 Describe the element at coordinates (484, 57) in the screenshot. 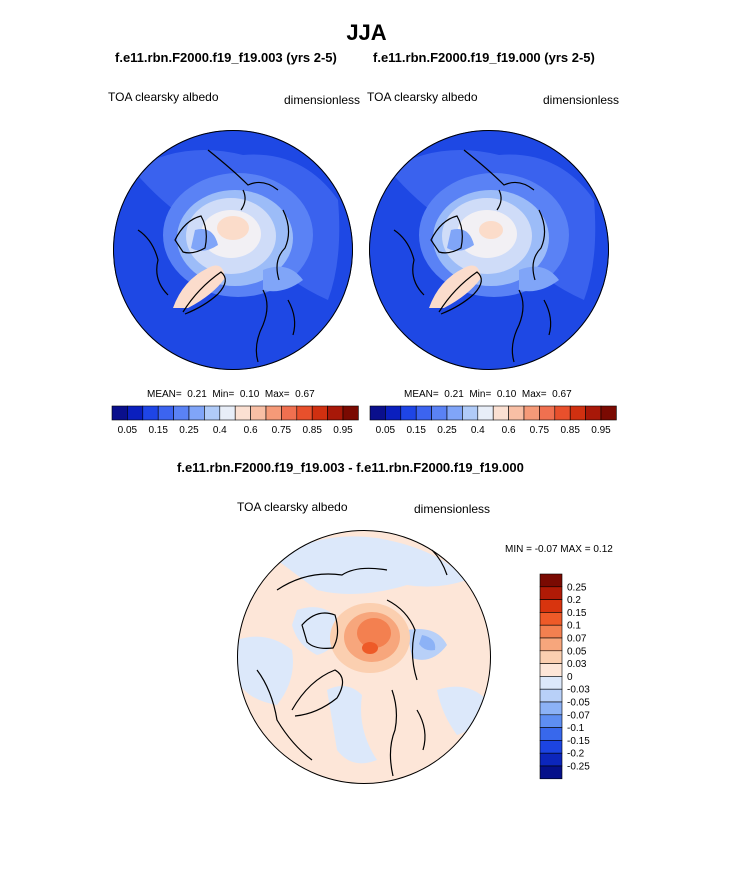

I see `panel-2-subtitle: f.e11.rbn.F2000.f19_f19.000 (yrs 2-5)` at that location.